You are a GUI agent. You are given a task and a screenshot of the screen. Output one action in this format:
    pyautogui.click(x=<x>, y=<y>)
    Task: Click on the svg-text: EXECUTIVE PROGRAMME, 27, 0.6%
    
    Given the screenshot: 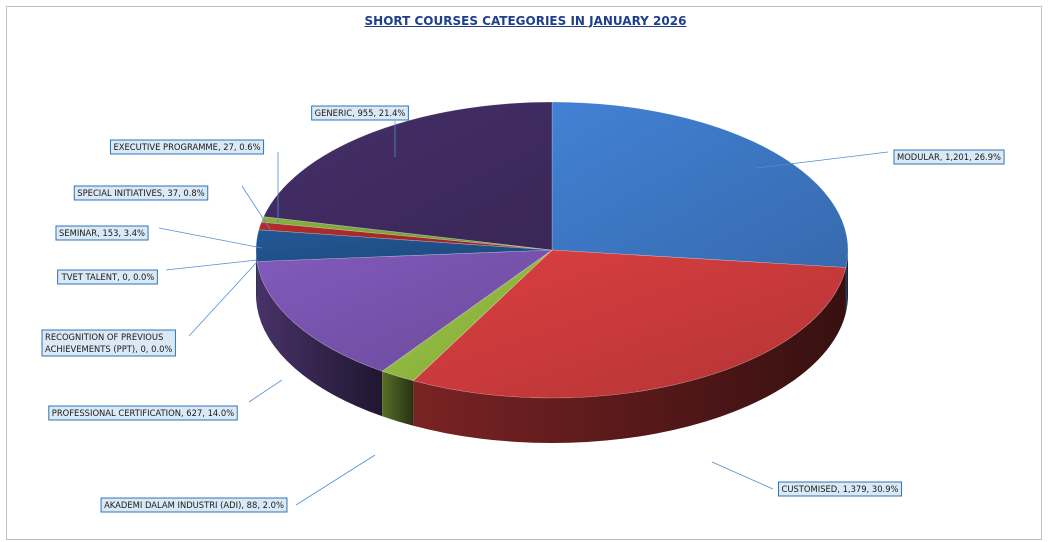 What is the action you would take?
    pyautogui.click(x=186, y=147)
    